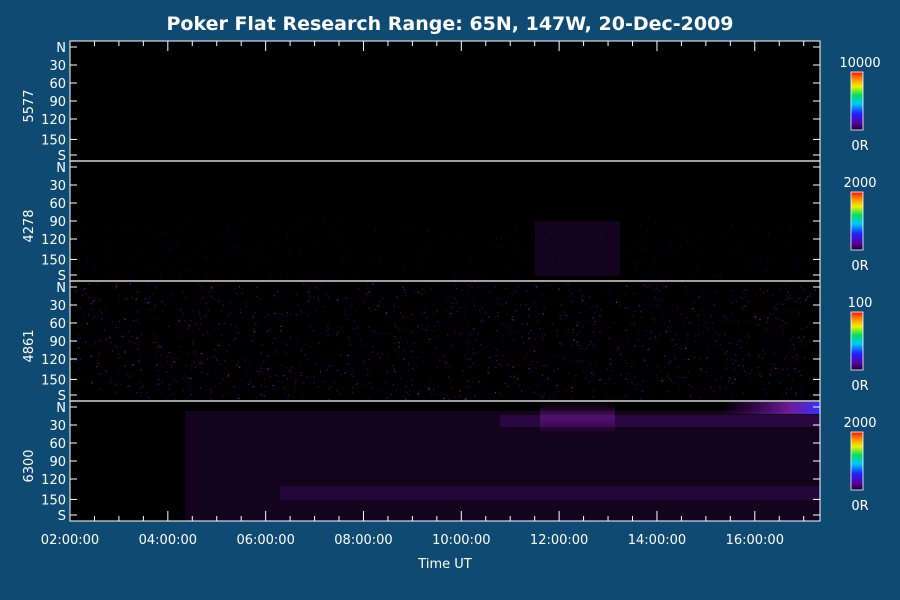 This screenshot has height=600, width=900. What do you see at coordinates (363, 540) in the screenshot?
I see `x-tick-label: 08:00:00` at bounding box center [363, 540].